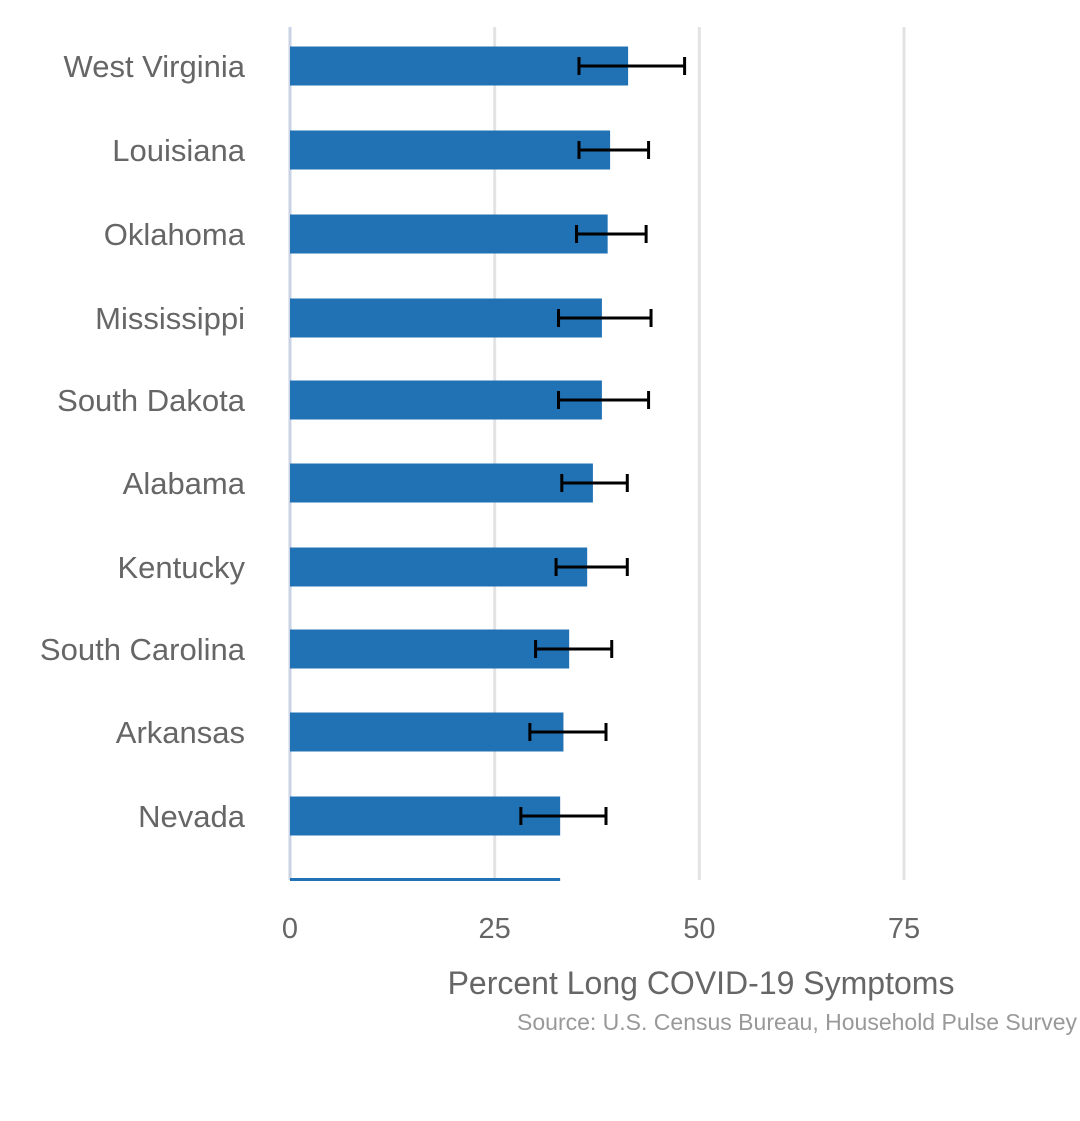 Image resolution: width=1080 pixels, height=1121 pixels. I want to click on category-label: West Virginia, so click(155, 66).